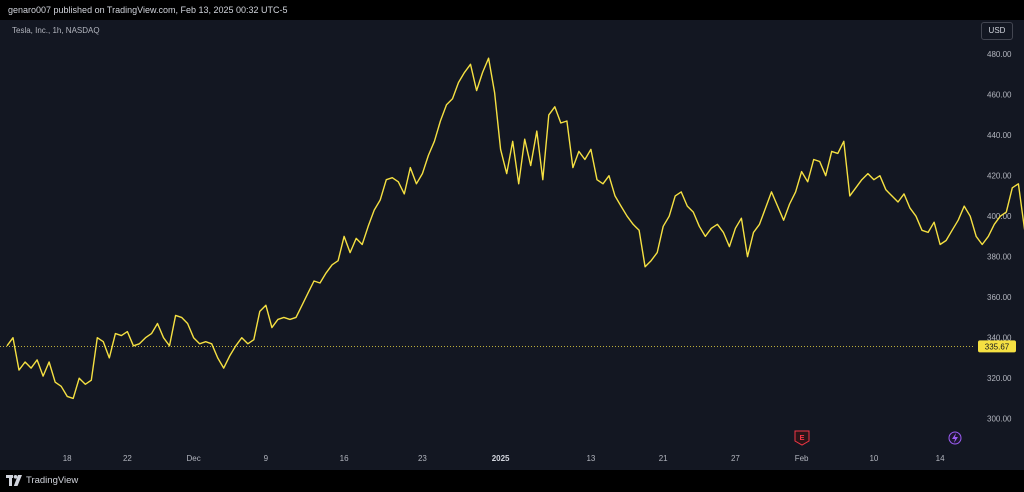  What do you see at coordinates (512, 481) in the screenshot?
I see `footer: TradingView` at bounding box center [512, 481].